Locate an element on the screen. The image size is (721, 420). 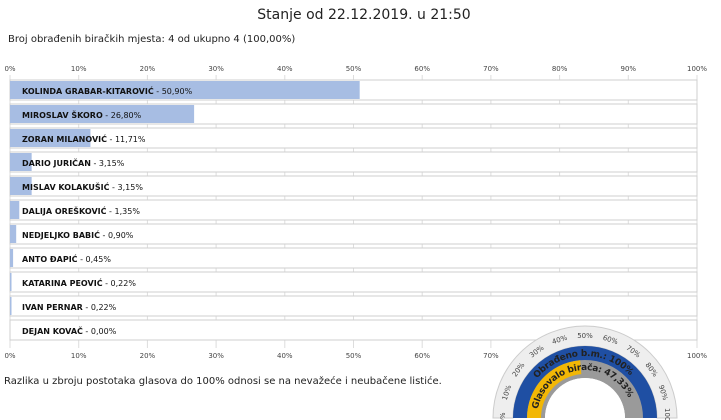
value-label: 26,80% is located at coordinates (126, 115).